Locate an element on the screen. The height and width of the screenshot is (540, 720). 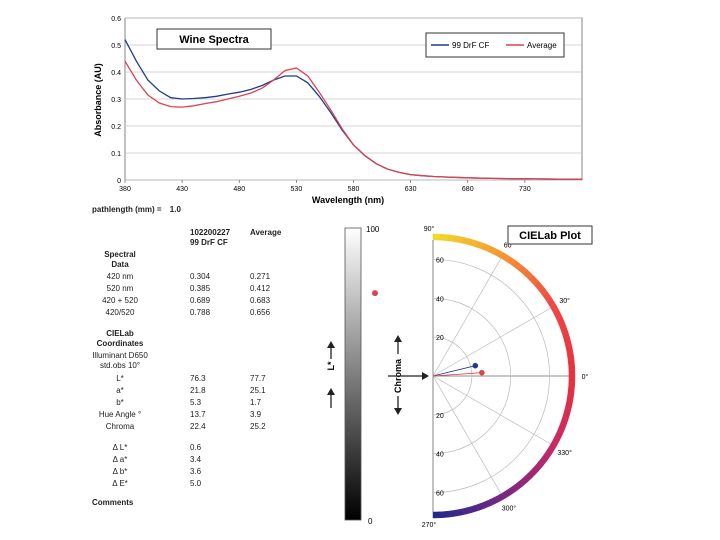
row-value-2: 0.412 is located at coordinates (260, 288).